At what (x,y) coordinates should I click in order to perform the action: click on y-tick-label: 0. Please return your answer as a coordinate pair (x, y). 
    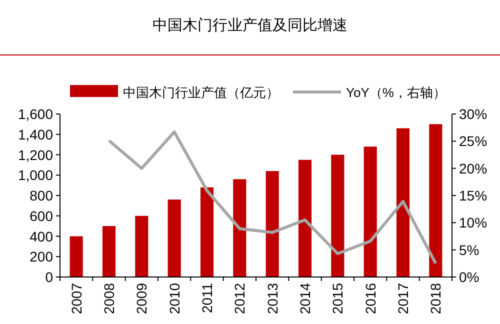
    Looking at the image, I should click on (49, 277).